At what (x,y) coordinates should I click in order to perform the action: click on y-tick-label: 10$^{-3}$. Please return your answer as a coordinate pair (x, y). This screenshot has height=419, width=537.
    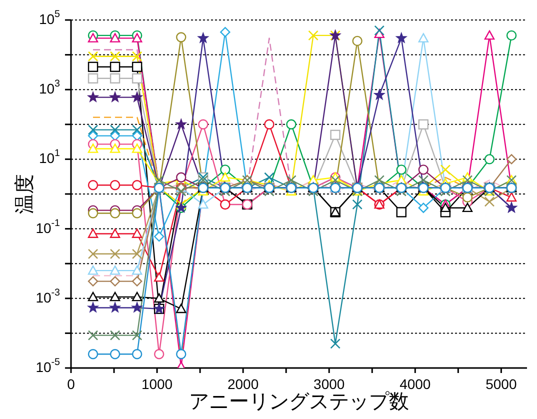
    Looking at the image, I should click on (48, 296).